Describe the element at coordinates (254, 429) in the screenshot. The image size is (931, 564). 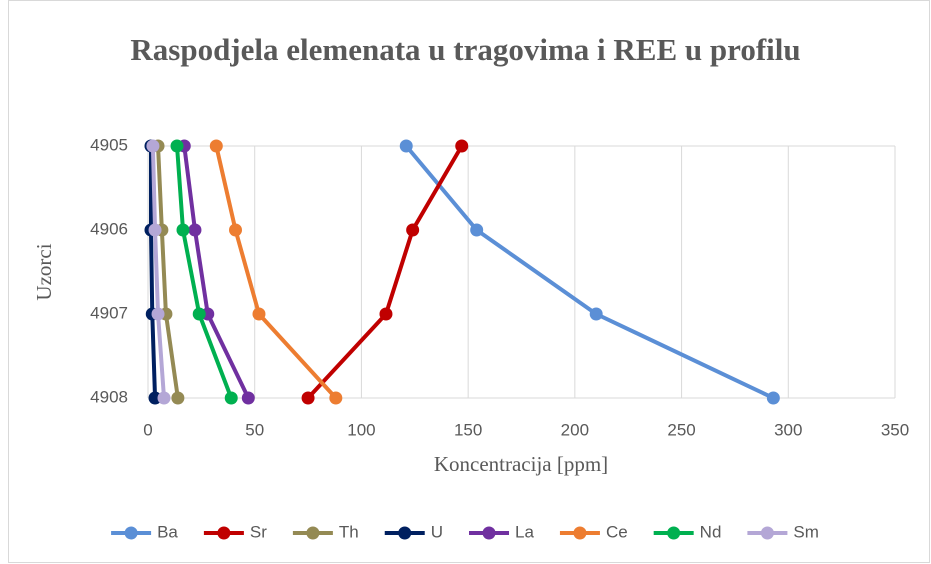
I see `x-tick-label: 50` at that location.